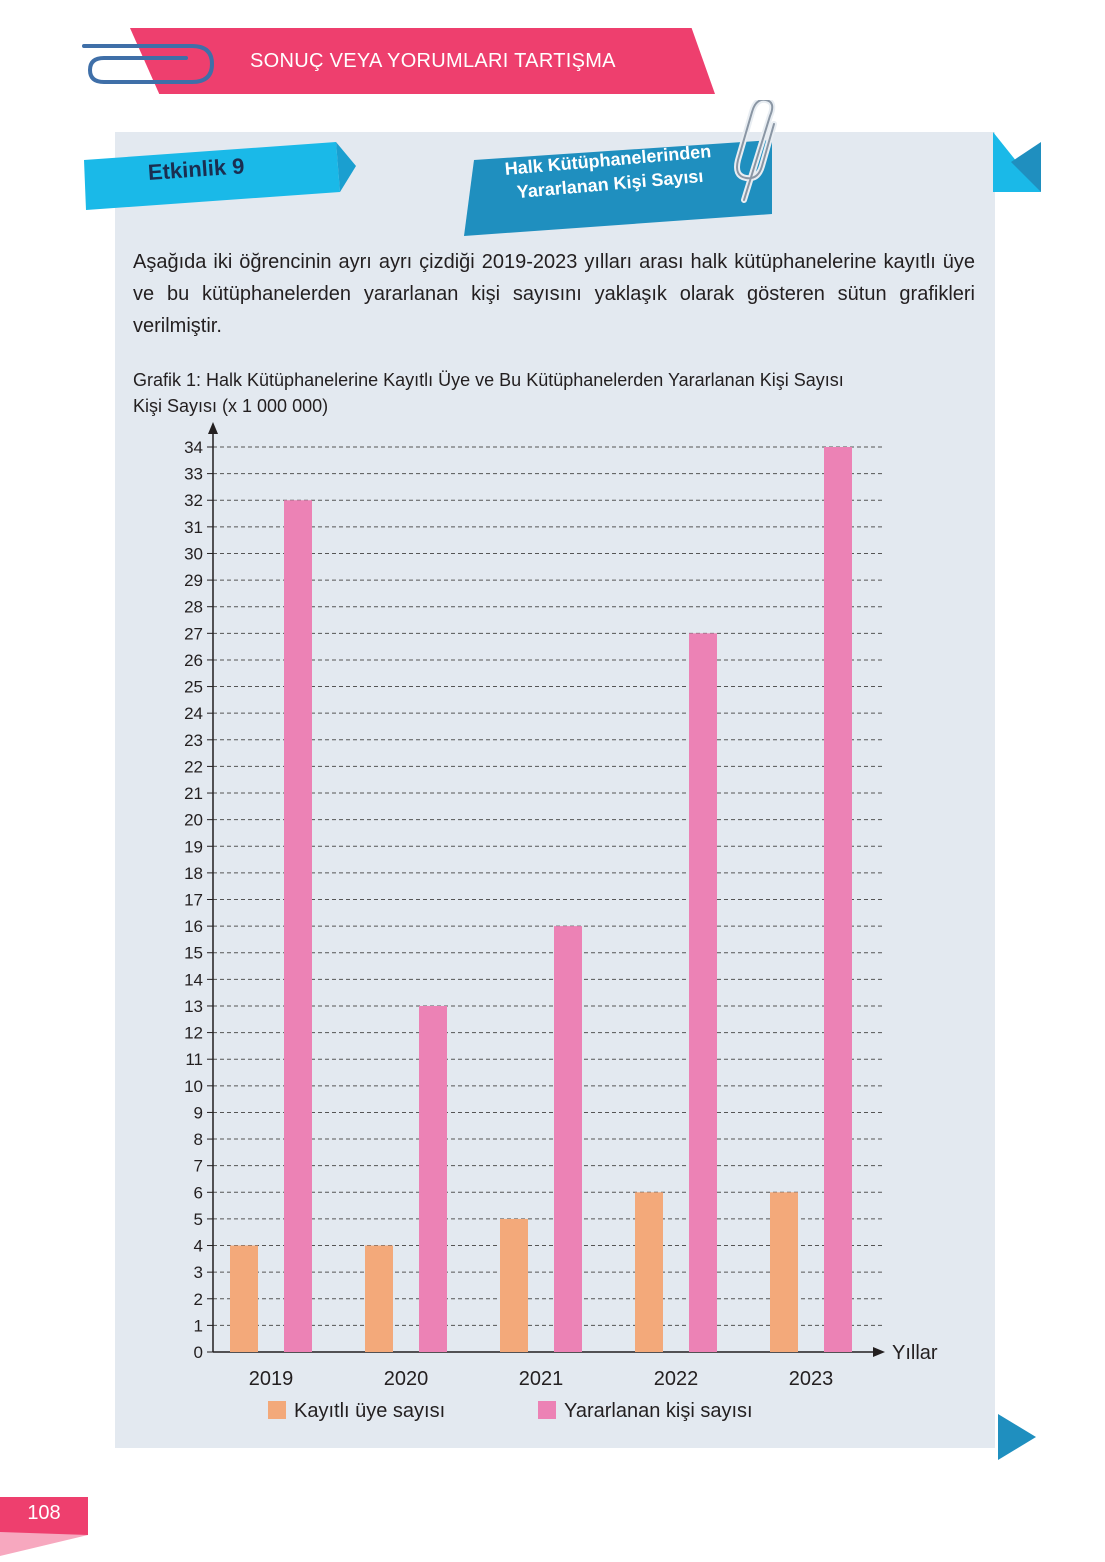 The height and width of the screenshot is (1562, 1105). Describe the element at coordinates (1017, 1437) in the screenshot. I see `next-arrow-icon` at that location.